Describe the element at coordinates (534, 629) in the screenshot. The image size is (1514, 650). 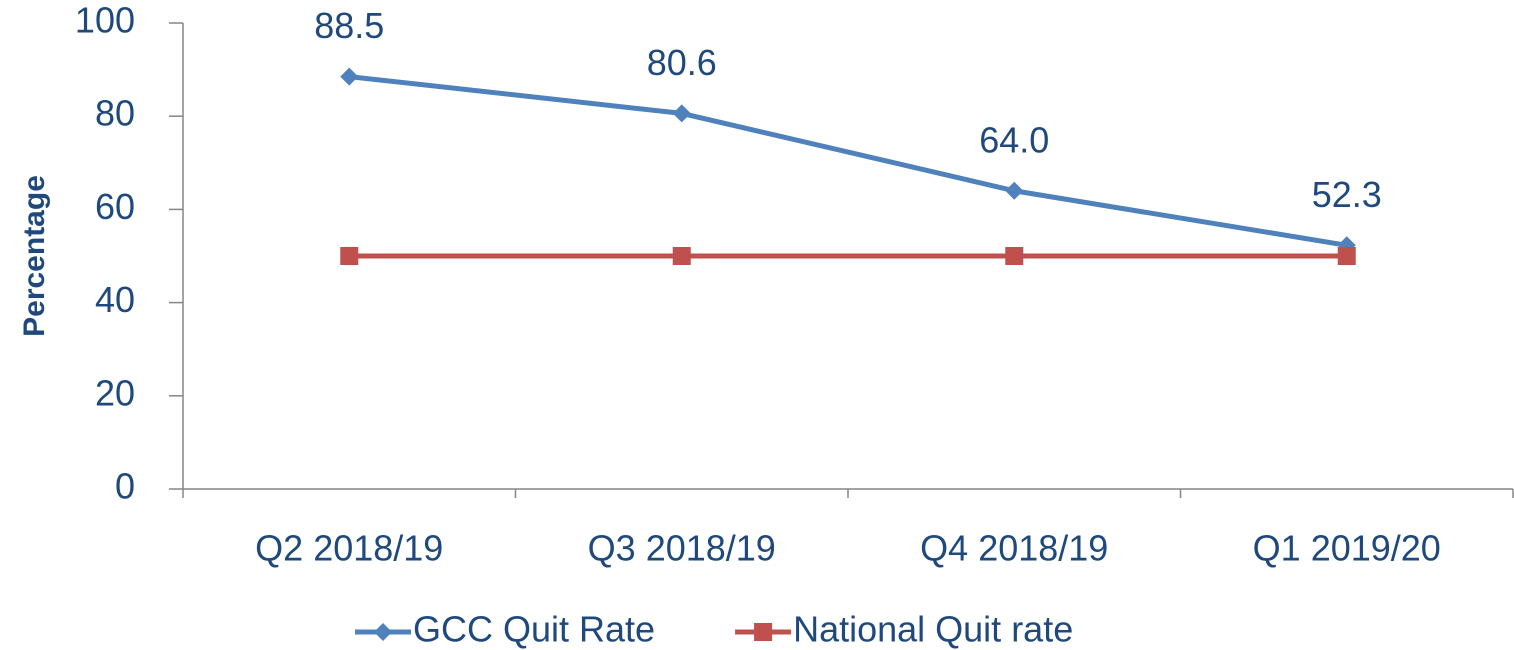
I see `legend-label: GCC Quit Rate` at that location.